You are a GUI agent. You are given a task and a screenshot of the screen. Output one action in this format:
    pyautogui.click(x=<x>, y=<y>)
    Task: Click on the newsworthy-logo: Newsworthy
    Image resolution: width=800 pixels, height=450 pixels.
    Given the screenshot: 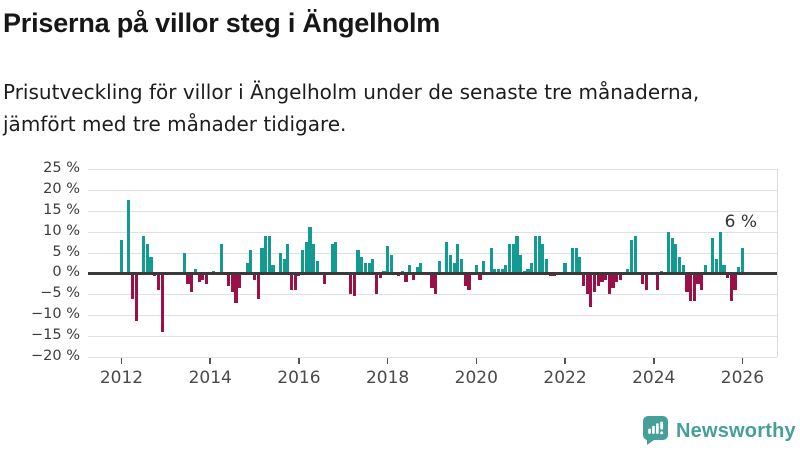 What is the action you would take?
    pyautogui.click(x=719, y=430)
    